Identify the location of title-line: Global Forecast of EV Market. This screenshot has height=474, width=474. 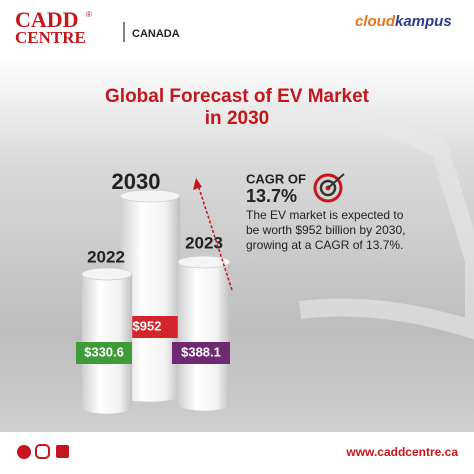
(237, 96).